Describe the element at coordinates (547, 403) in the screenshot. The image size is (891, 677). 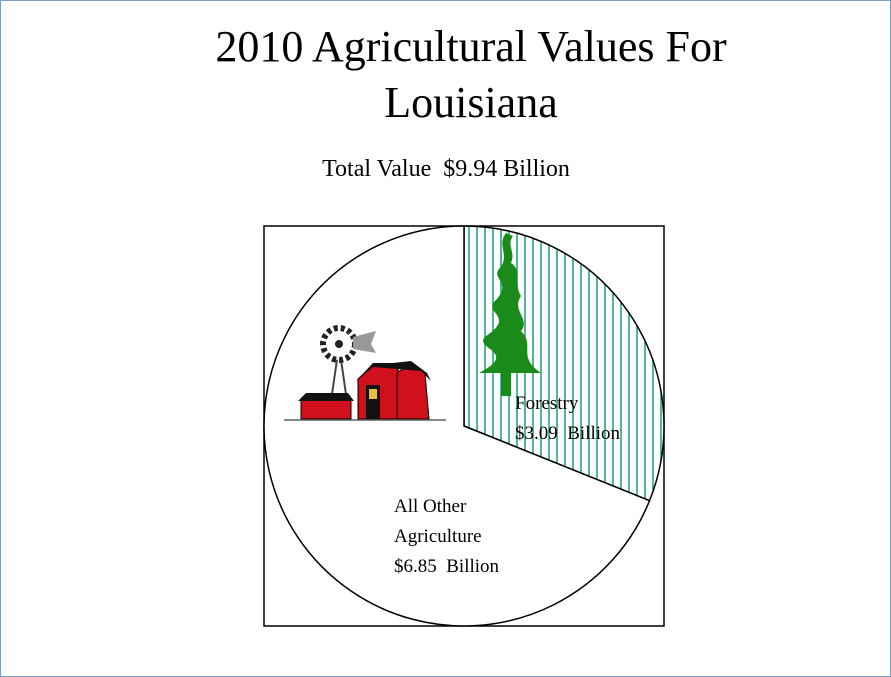
I see `slice-label: Forestry` at that location.